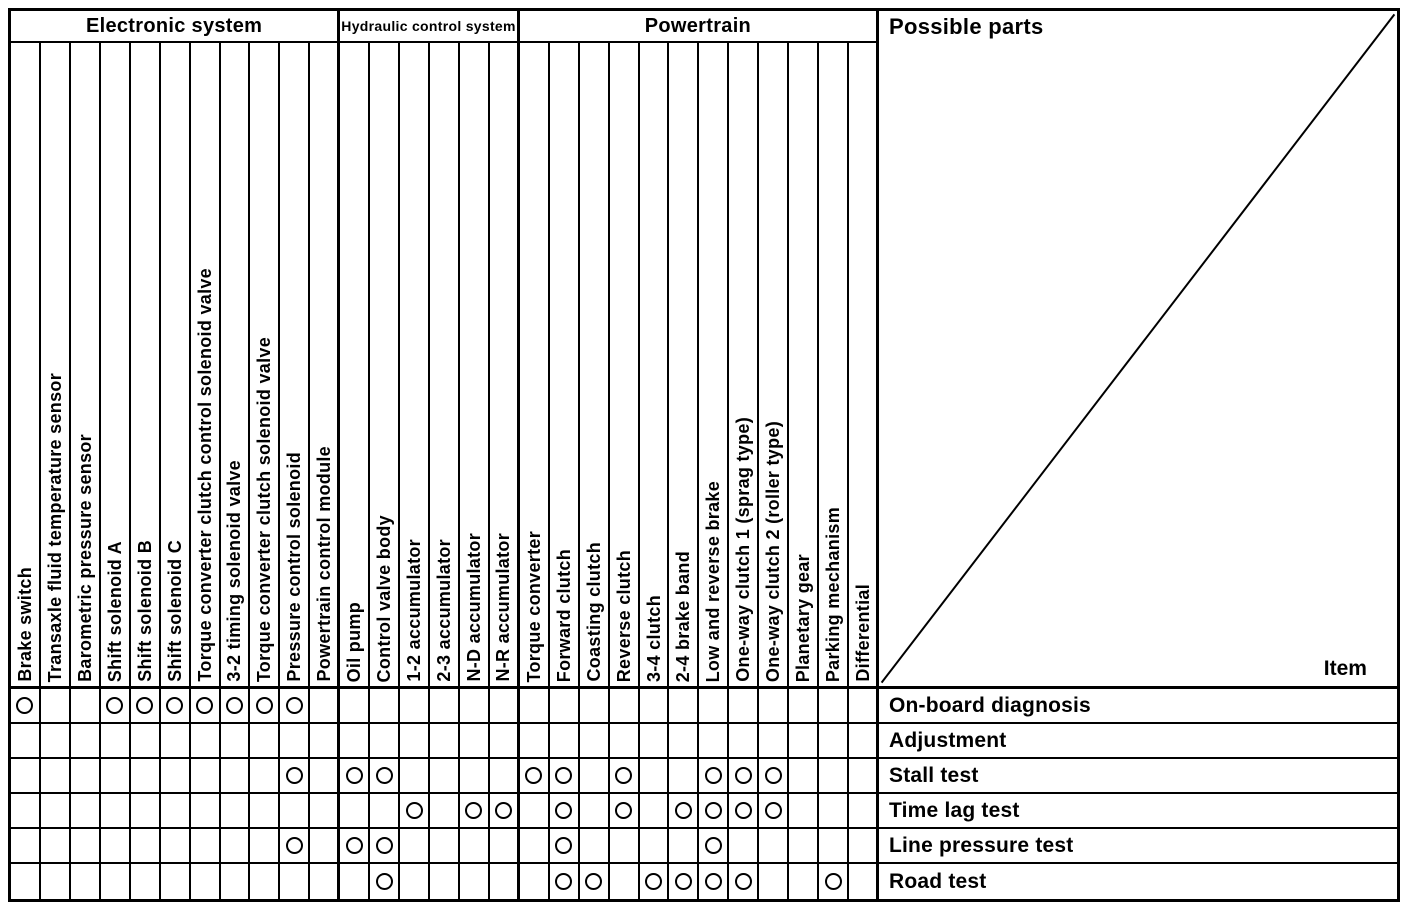 The height and width of the screenshot is (910, 1408). What do you see at coordinates (54, 527) in the screenshot?
I see `part-label: Transaxle fluid temperature sensor` at bounding box center [54, 527].